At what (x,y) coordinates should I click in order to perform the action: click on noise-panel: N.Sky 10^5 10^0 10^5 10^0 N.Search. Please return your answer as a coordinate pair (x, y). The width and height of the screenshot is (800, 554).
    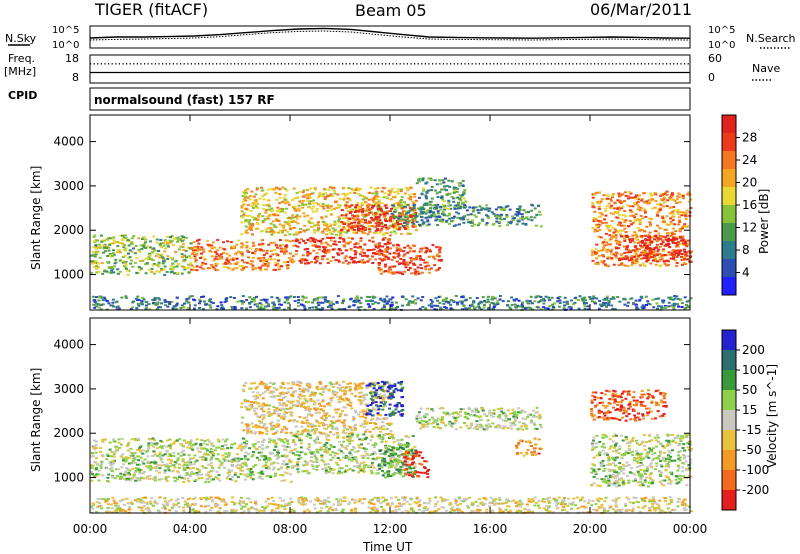
    Looking at the image, I should click on (400, 38).